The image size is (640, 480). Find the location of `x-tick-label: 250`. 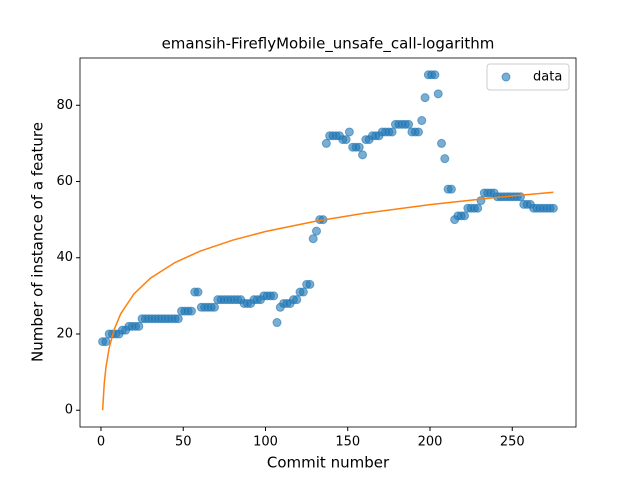

x-tick-label: 250 is located at coordinates (512, 442).